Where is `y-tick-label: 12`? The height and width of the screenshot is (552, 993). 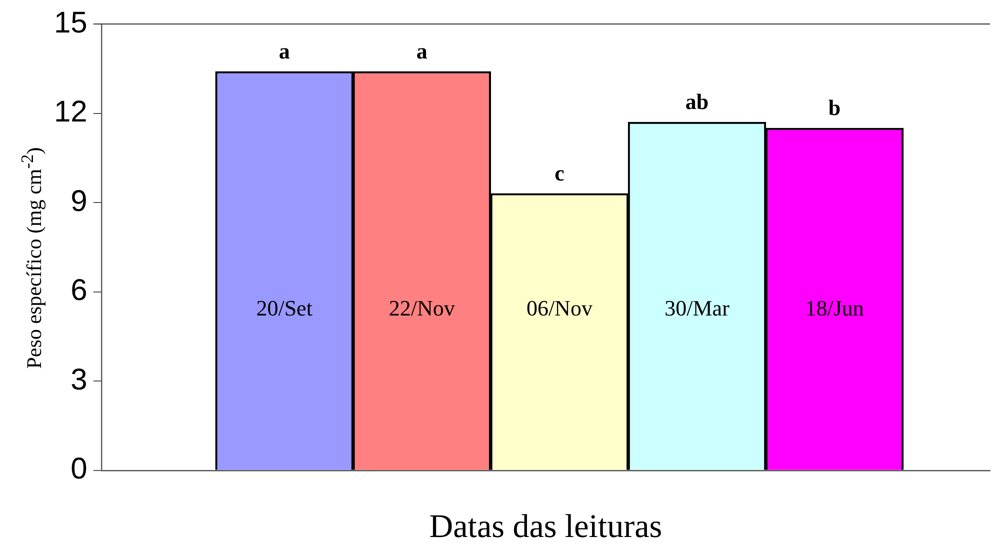
y-tick-label: 12 is located at coordinates (71, 112).